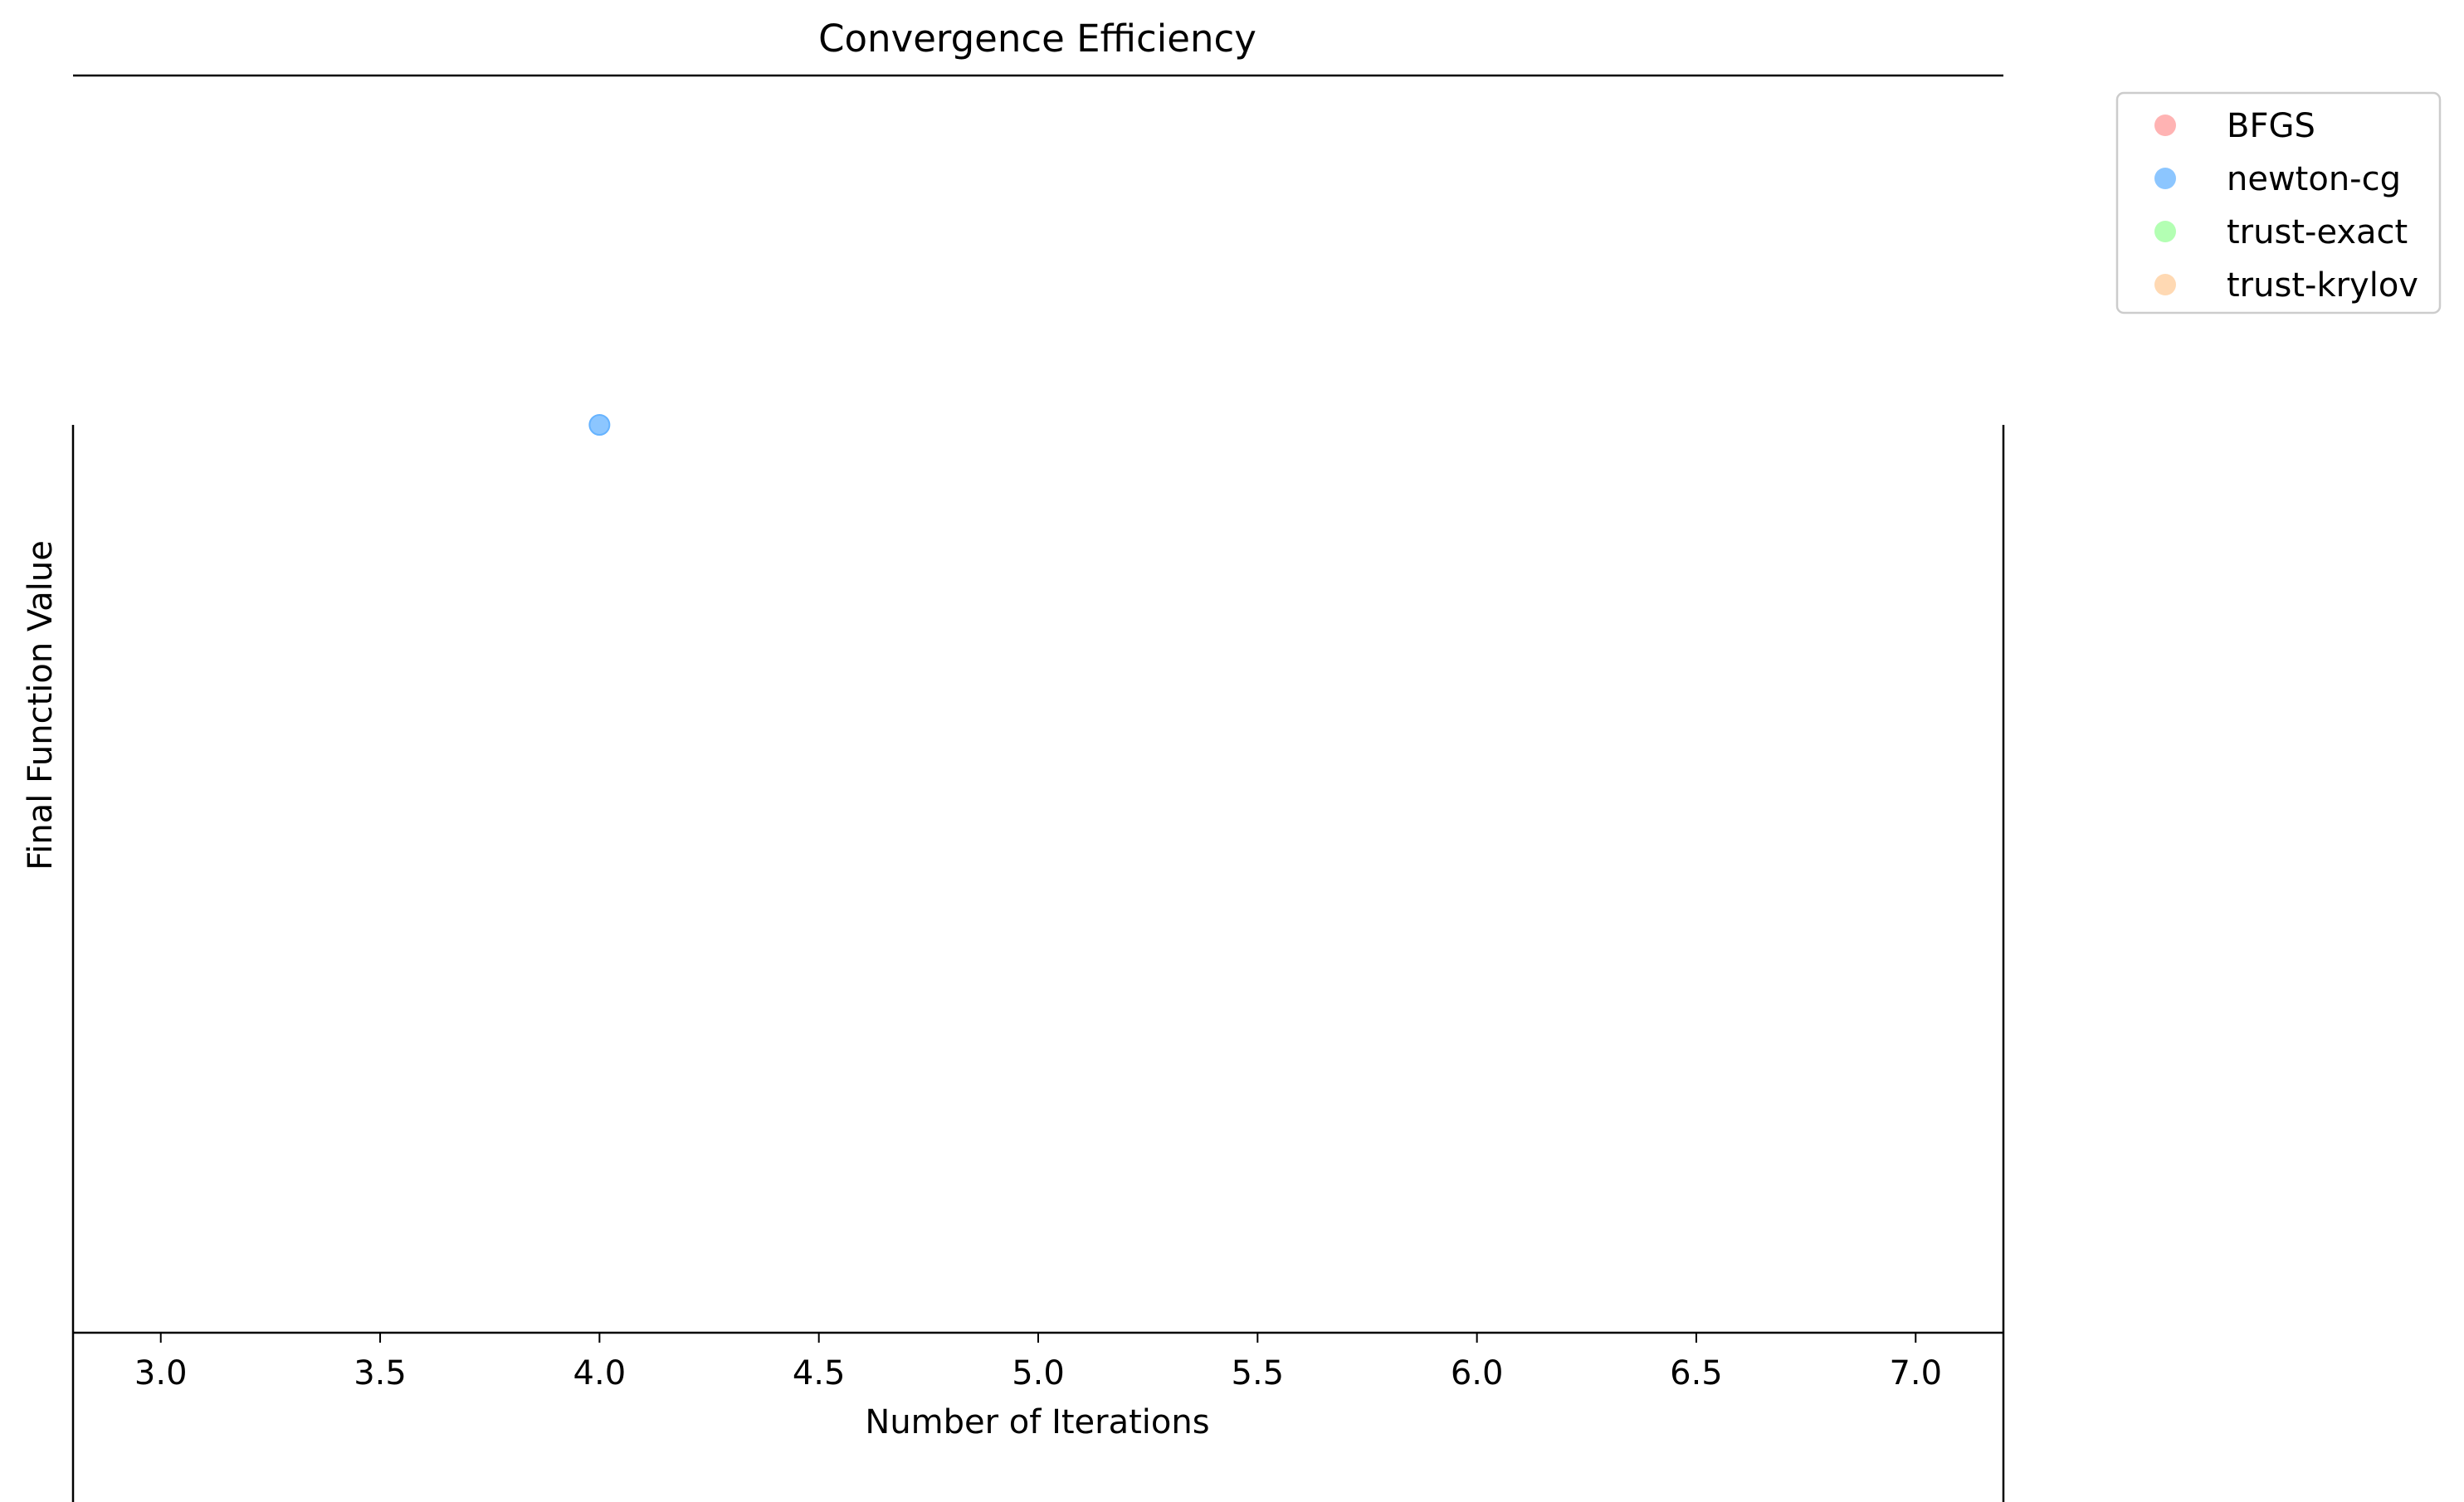 This screenshot has height=1502, width=2464. What do you see at coordinates (2317, 232) in the screenshot?
I see `legend-label-trust-exact: trust-exact` at bounding box center [2317, 232].